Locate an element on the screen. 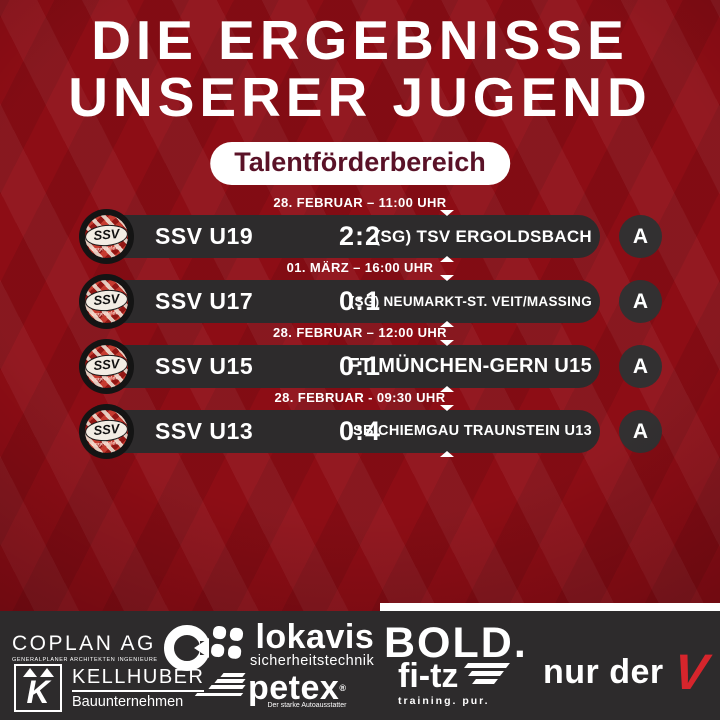  kellhuber-peaks is located at coordinates (38, 672).